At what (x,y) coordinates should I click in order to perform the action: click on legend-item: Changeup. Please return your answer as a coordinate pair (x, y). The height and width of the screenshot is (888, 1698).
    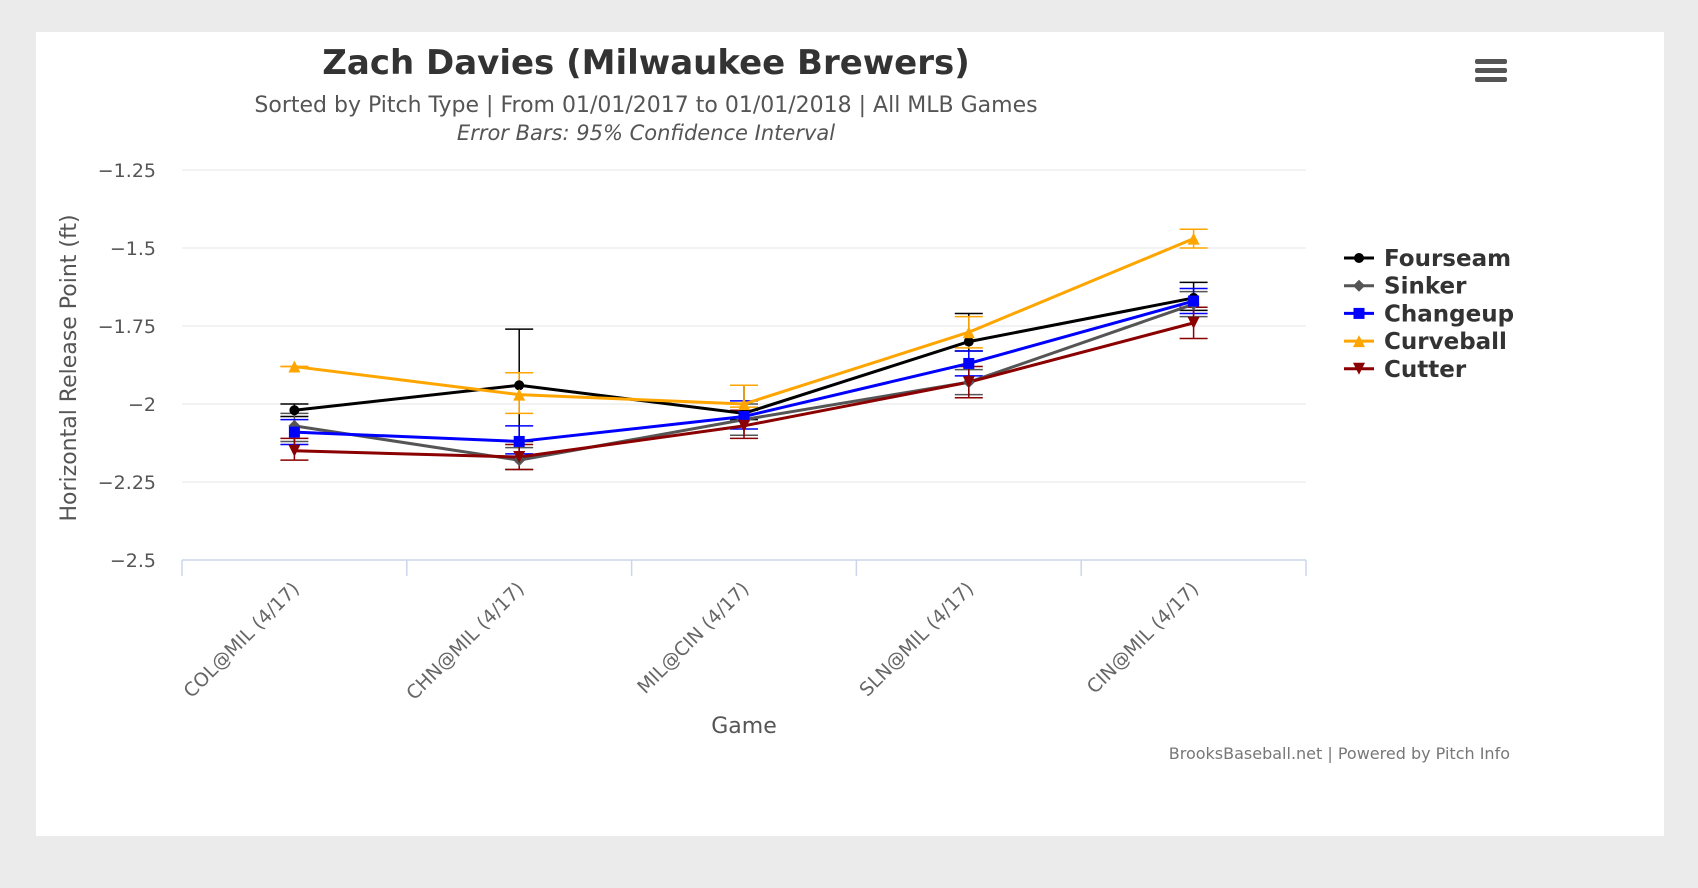
    Looking at the image, I should click on (1429, 314).